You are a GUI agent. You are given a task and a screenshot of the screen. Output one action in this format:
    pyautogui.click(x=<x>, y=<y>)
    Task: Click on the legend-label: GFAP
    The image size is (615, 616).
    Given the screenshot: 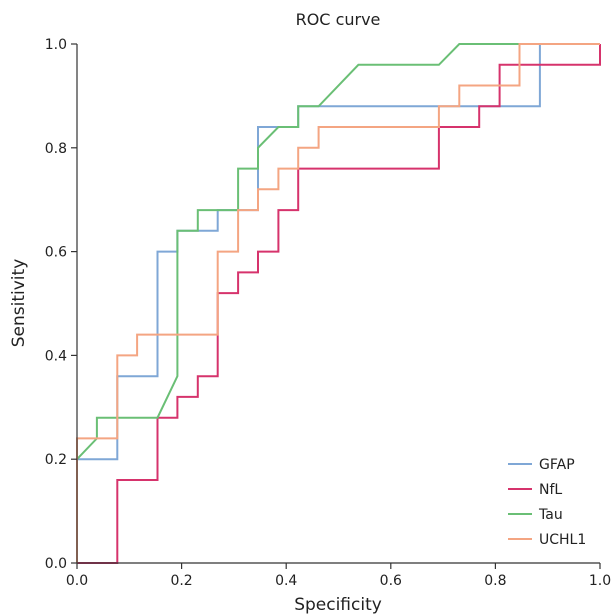 What is the action you would take?
    pyautogui.click(x=557, y=465)
    